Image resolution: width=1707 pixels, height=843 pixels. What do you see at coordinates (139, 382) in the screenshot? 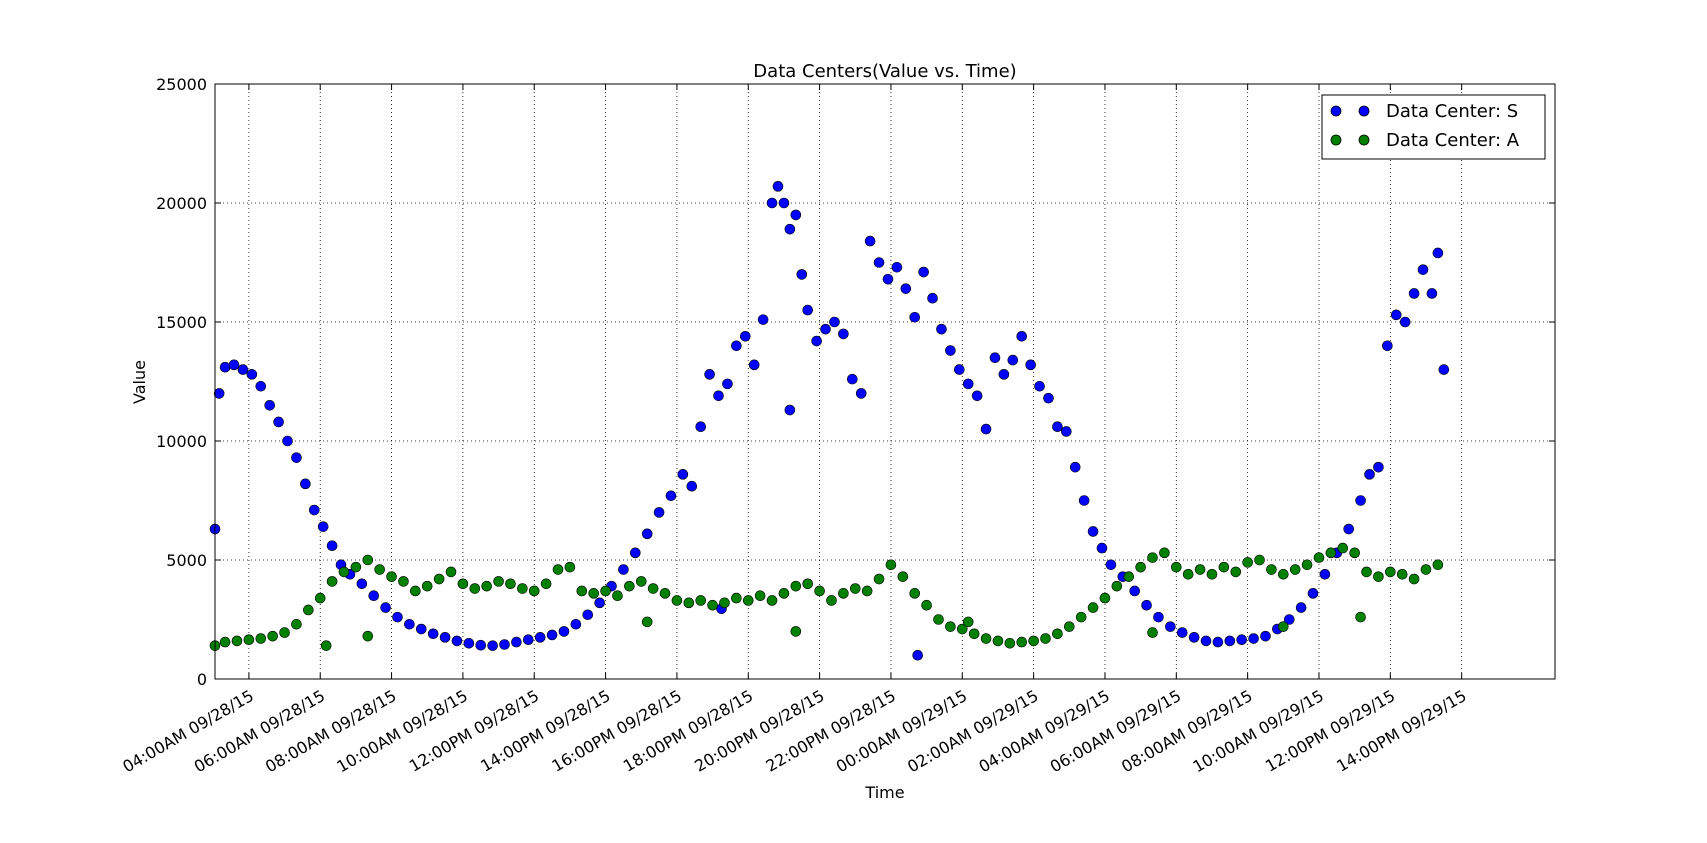
I see `y-axis-label: Value` at bounding box center [139, 382].